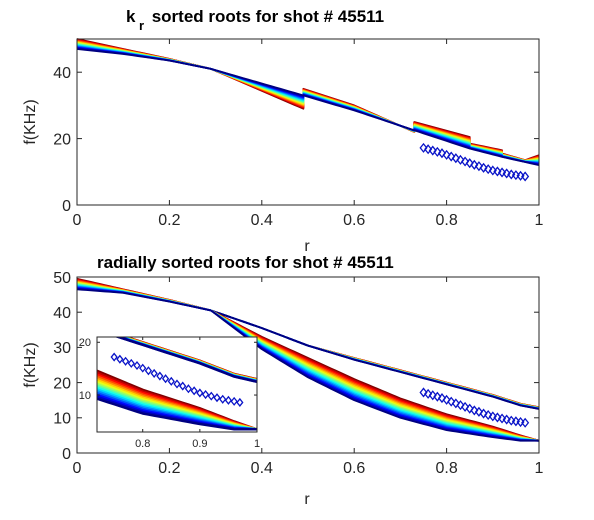 The width and height of the screenshot is (594, 520). Describe the element at coordinates (262, 468) in the screenshot. I see `bottom-x-tick-label: 0.4` at that location.